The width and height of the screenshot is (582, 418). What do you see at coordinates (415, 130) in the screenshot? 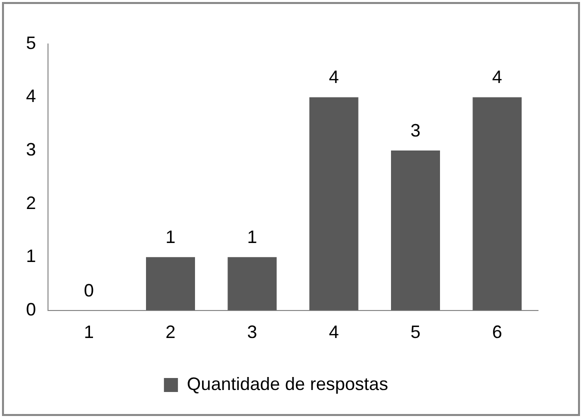
I see `data-label: 3` at bounding box center [415, 130].